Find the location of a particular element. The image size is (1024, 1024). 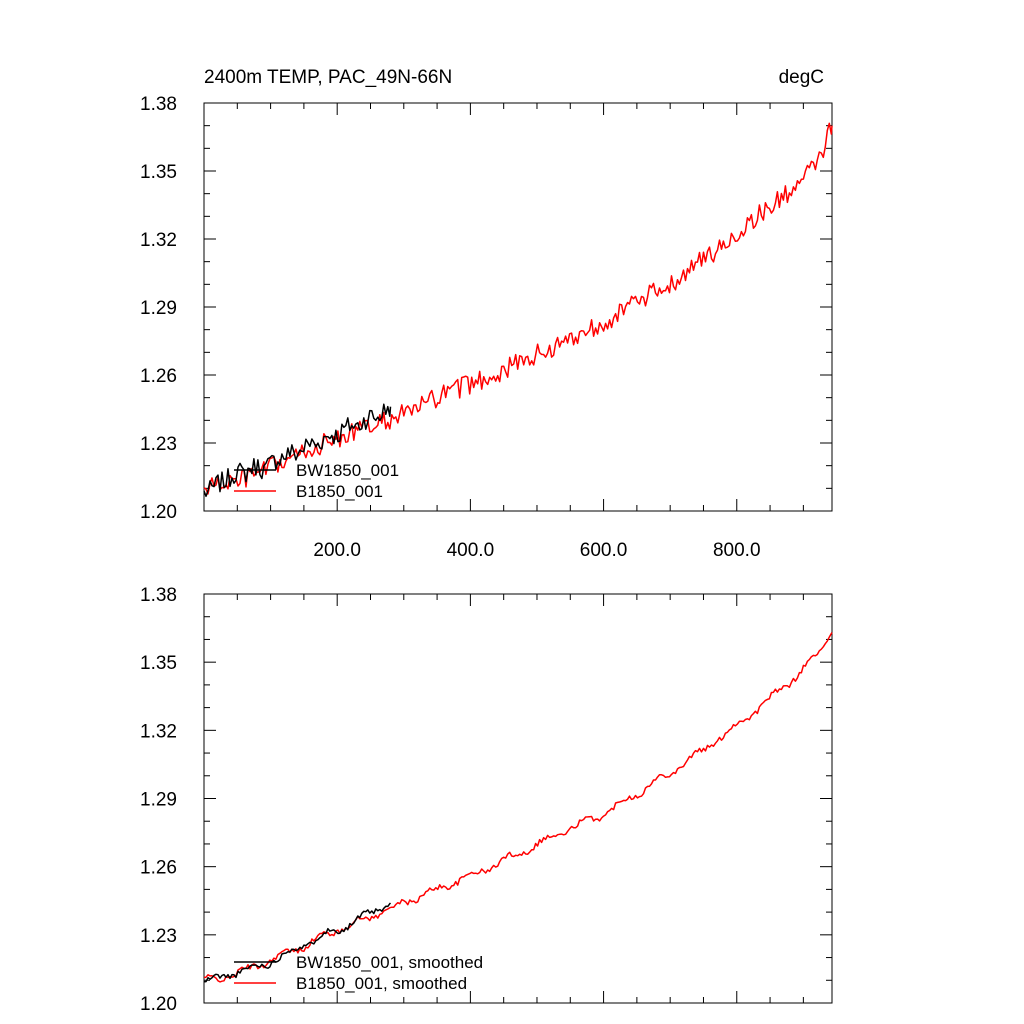

x-tick-label: 600.0 is located at coordinates (604, 550).